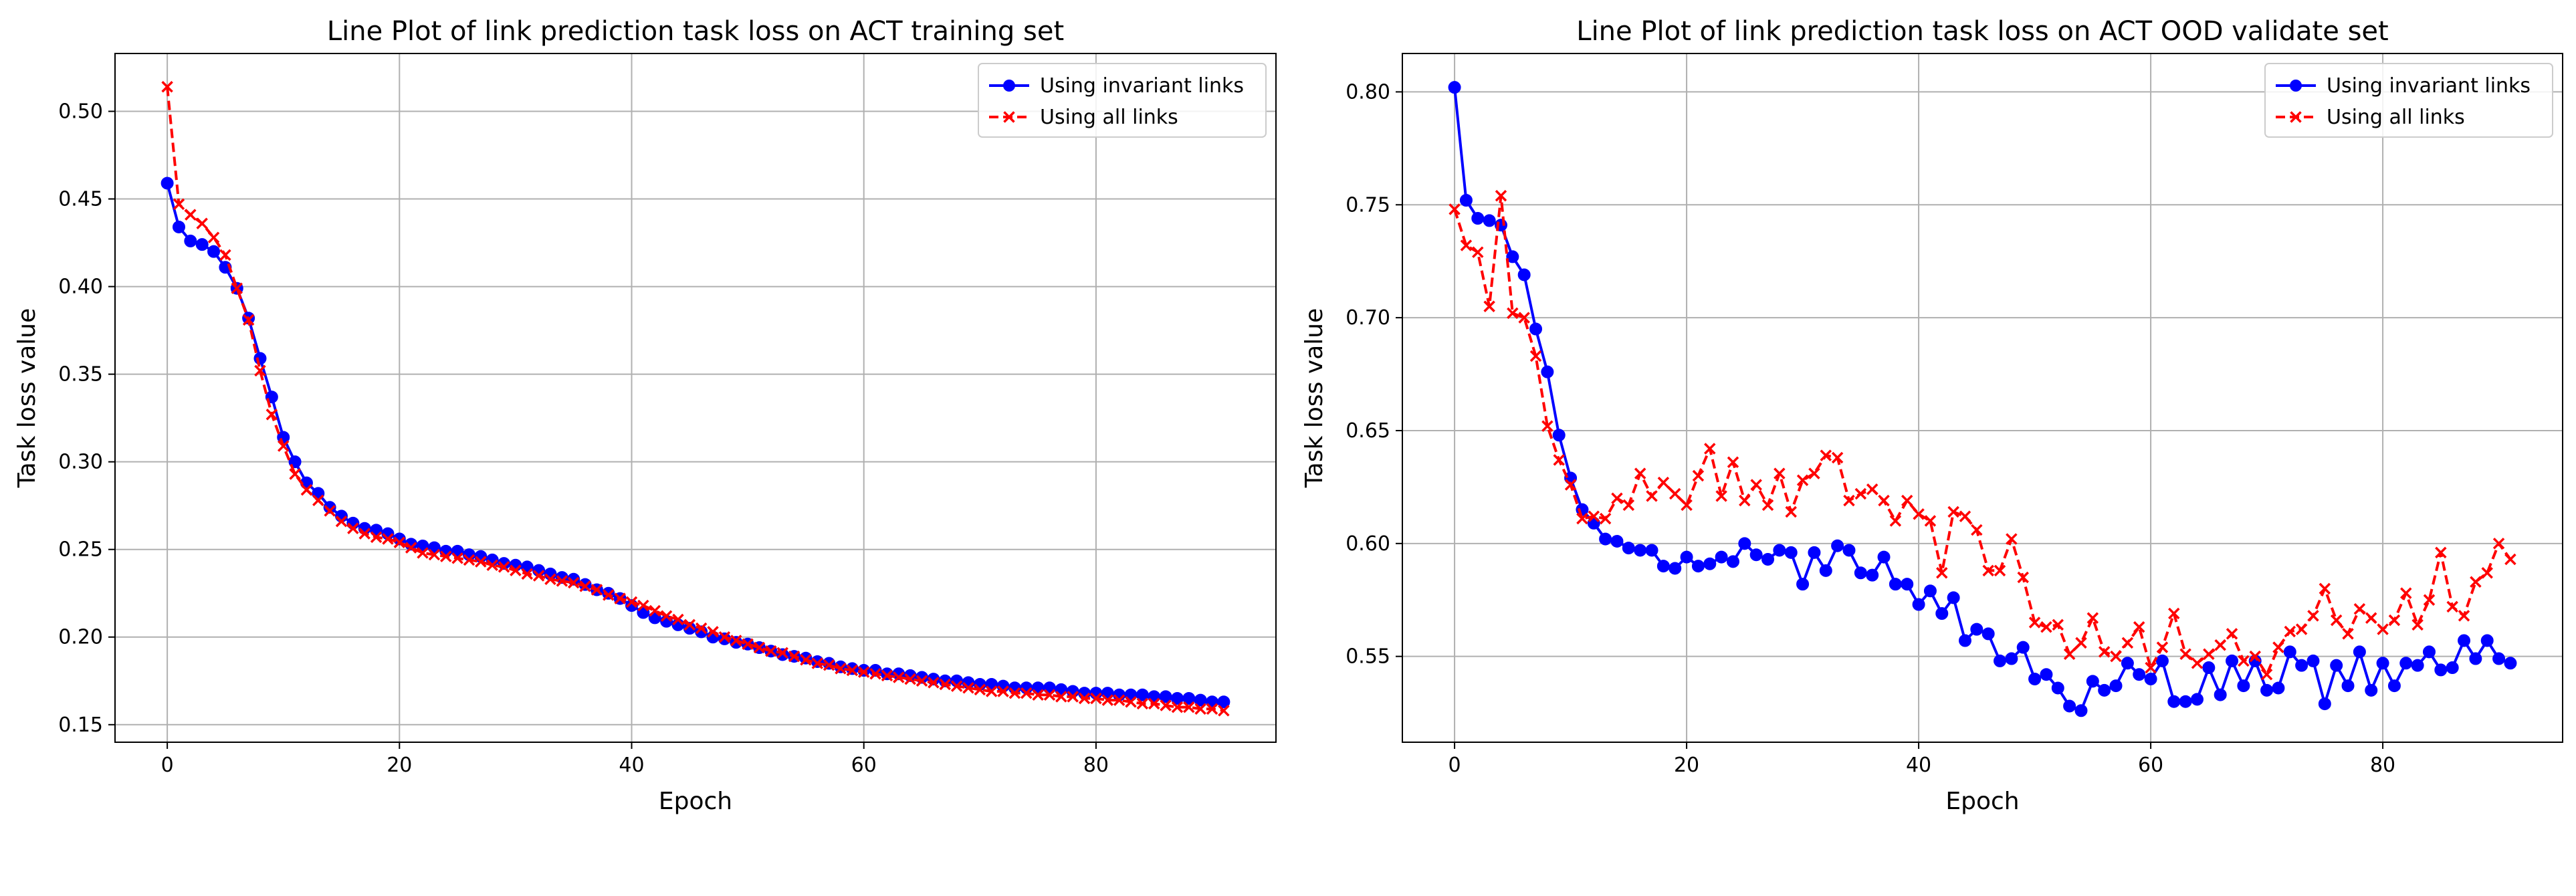 The width and height of the screenshot is (2576, 896). Describe the element at coordinates (80, 287) in the screenshot. I see `y-tick-label: 0.40` at that location.